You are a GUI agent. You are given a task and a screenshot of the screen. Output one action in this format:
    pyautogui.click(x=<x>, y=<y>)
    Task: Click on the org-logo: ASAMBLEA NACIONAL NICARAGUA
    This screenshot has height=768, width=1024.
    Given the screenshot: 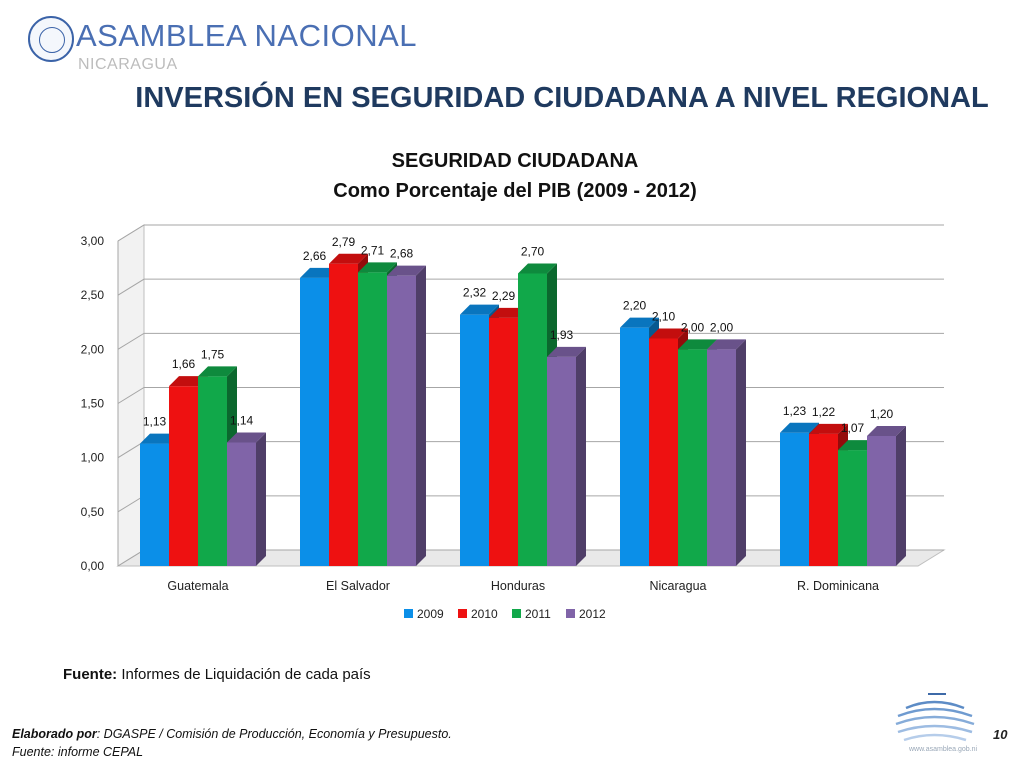 What is the action you would take?
    pyautogui.click(x=222, y=45)
    